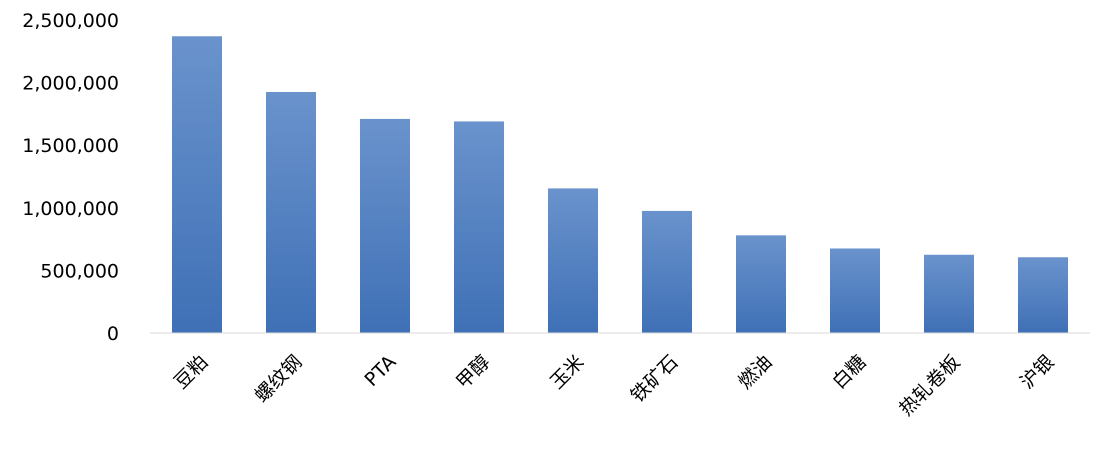  I want to click on x-tick-label: PTA, so click(381, 371).